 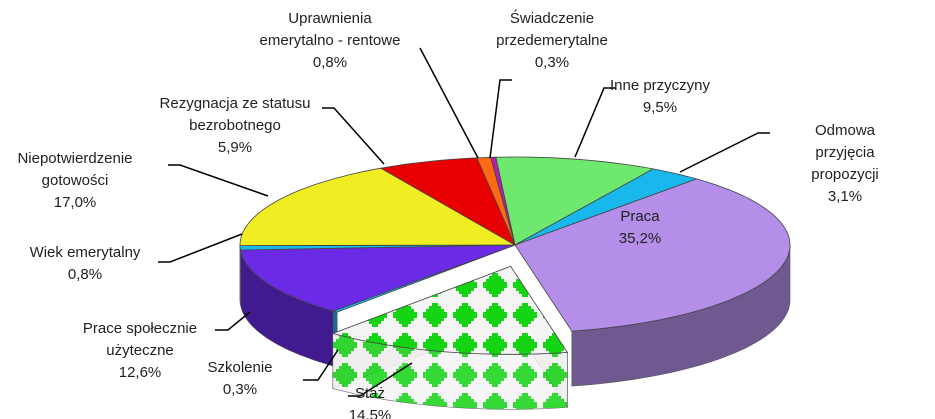 I want to click on data-label: Uprawnienia emerytalno - rentowe 0,8%, so click(x=330, y=41).